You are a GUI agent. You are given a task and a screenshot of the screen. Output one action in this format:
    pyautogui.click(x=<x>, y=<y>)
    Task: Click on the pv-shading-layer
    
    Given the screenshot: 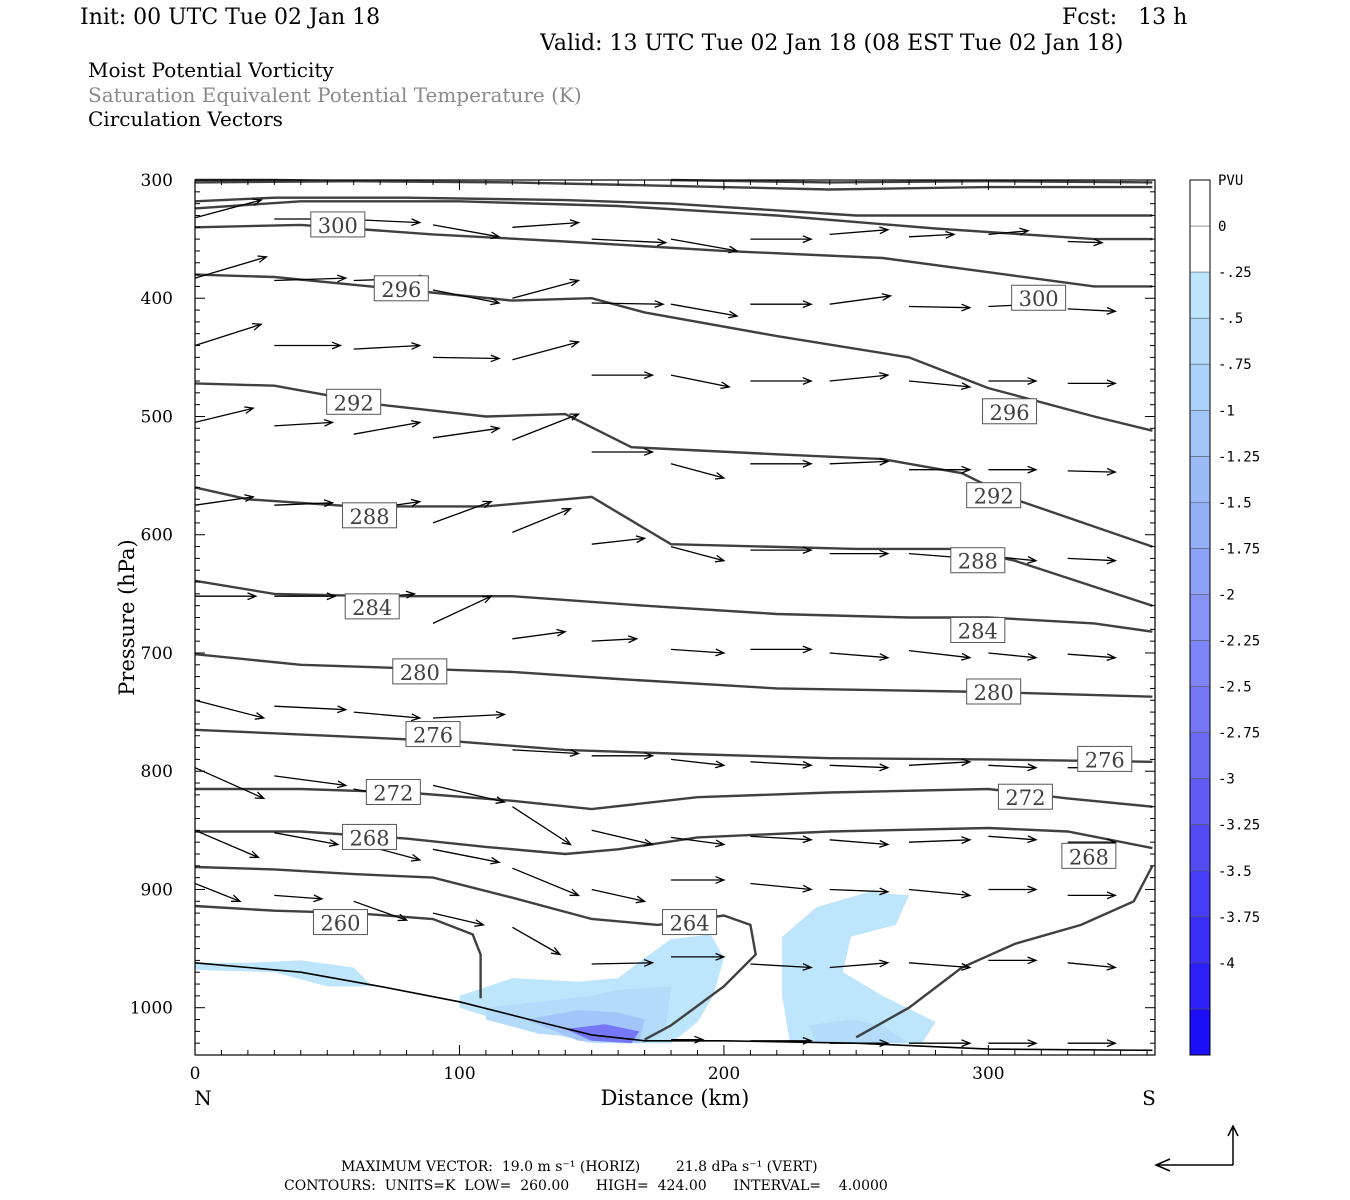 What is the action you would take?
    pyautogui.click(x=565, y=967)
    